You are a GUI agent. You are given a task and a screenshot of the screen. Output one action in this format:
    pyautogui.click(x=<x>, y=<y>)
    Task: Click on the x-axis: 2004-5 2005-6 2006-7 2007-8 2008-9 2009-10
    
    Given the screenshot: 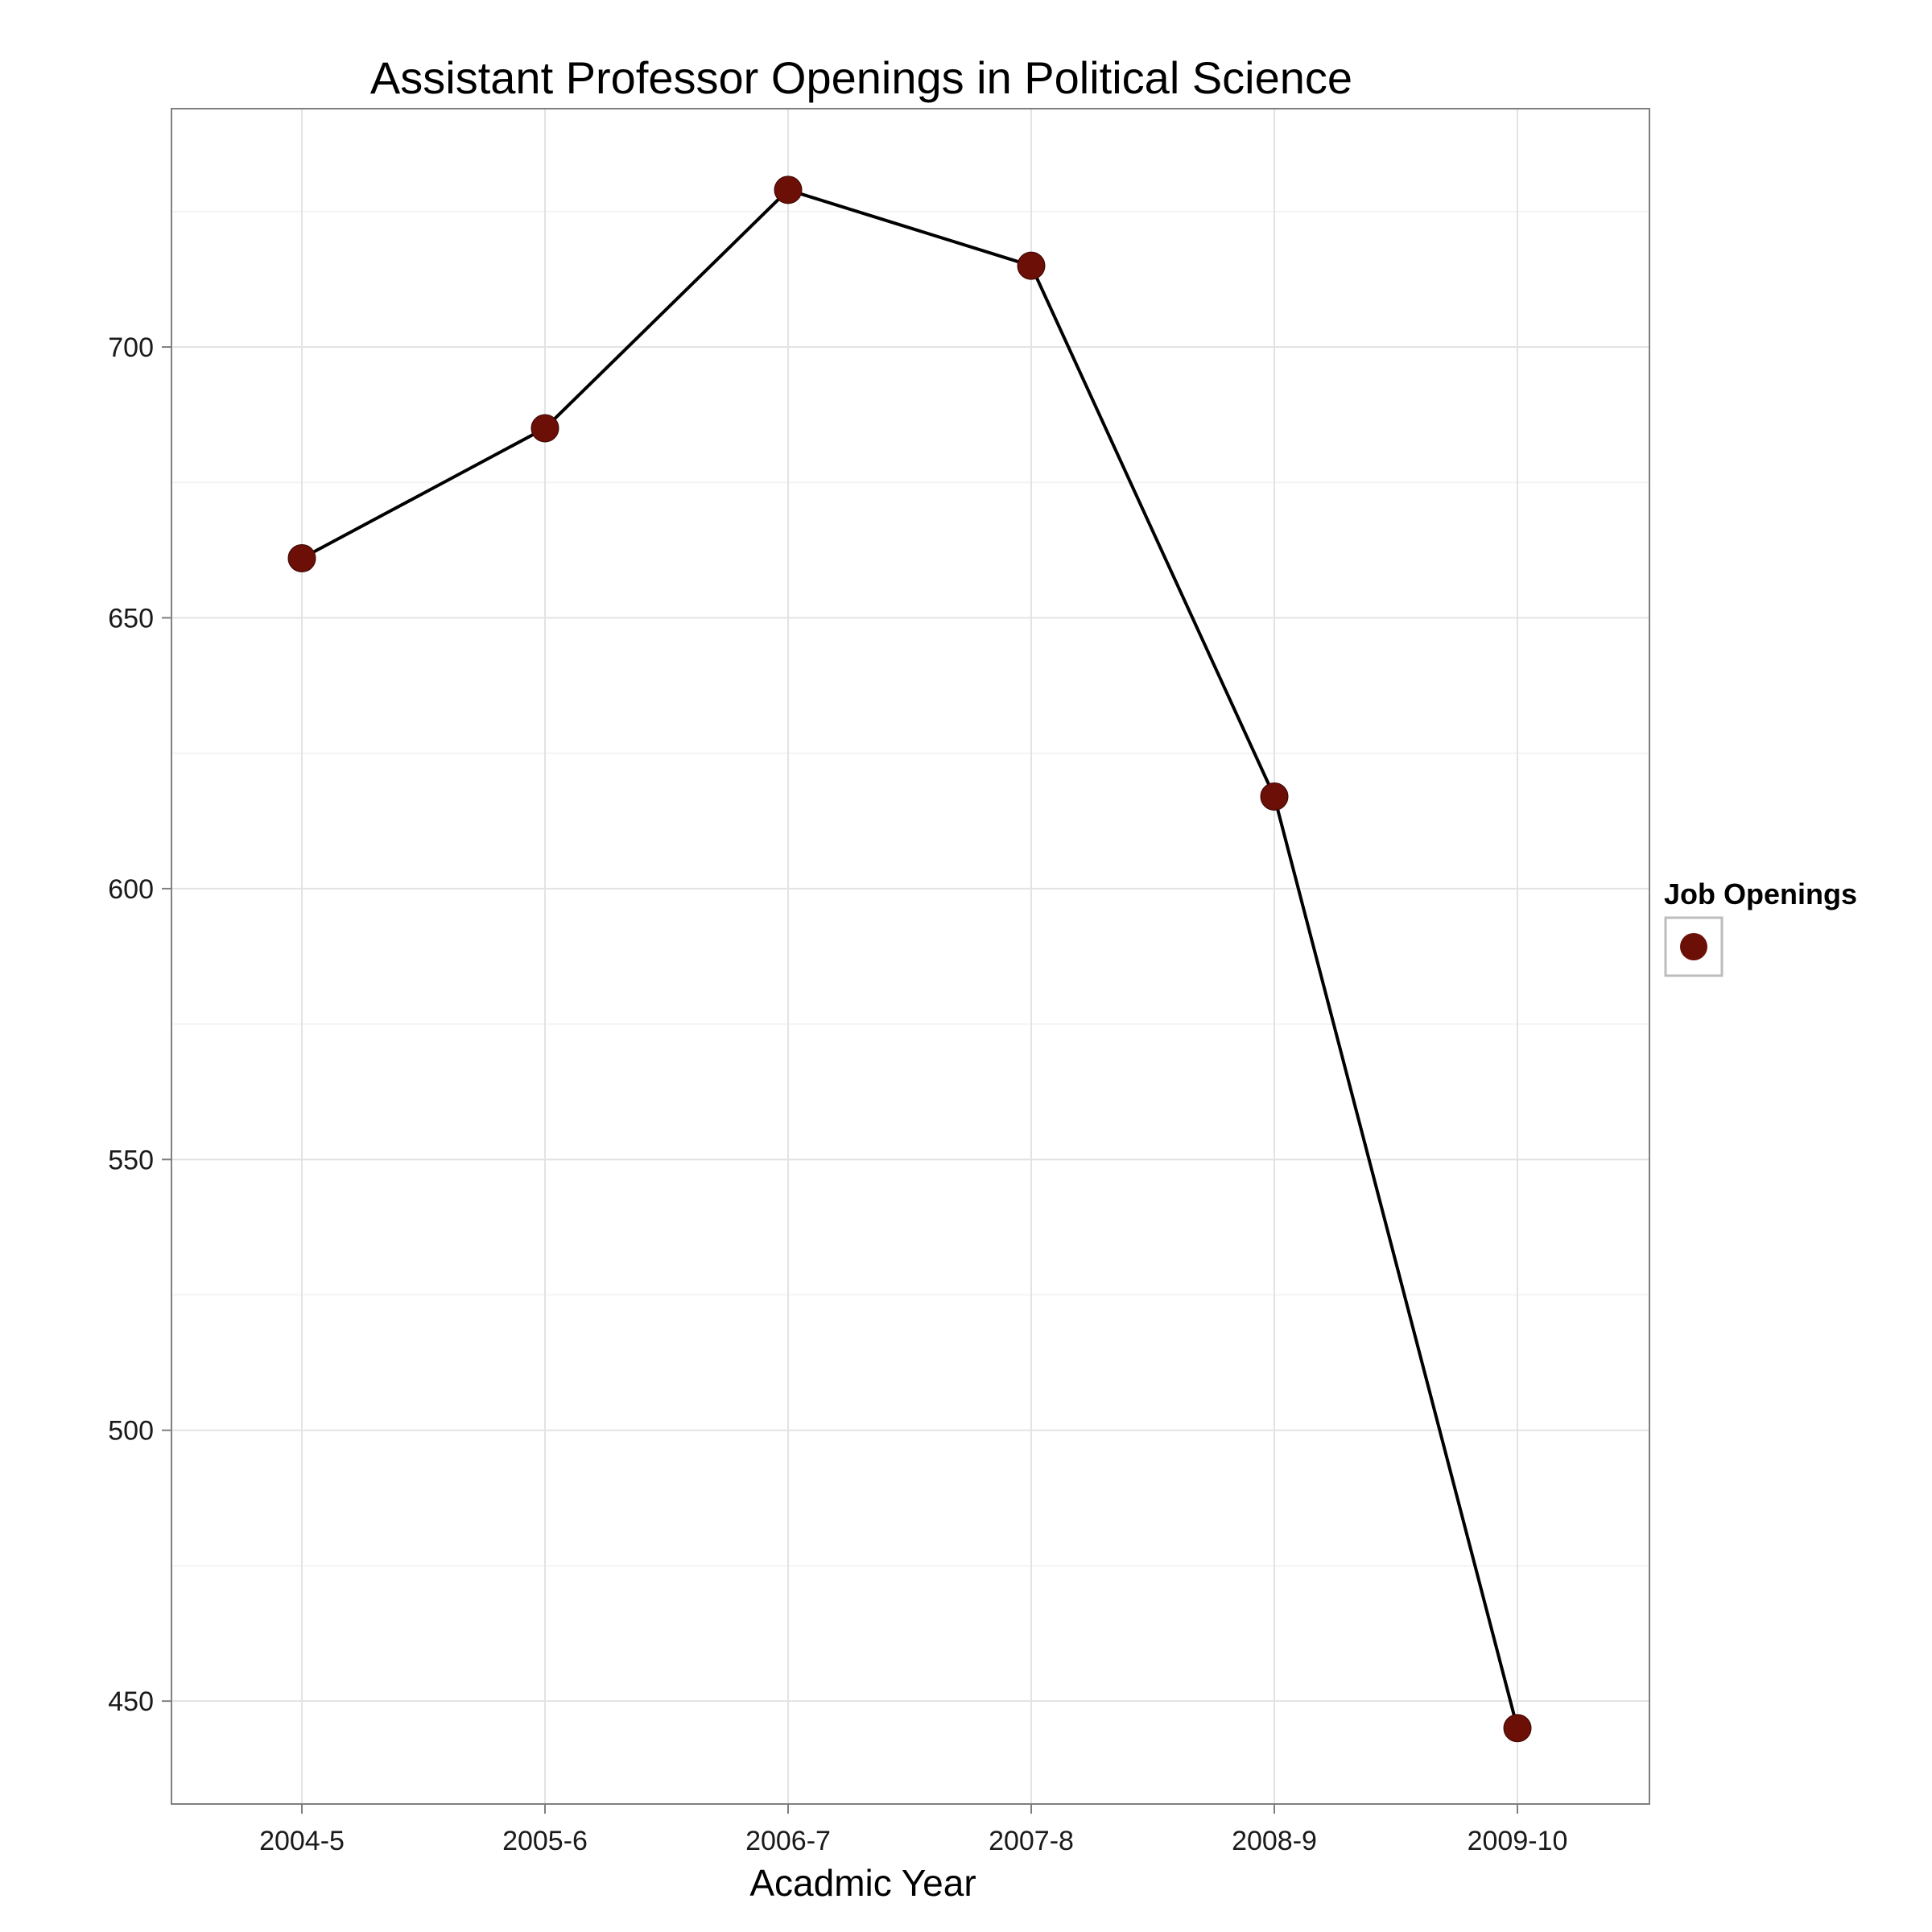 What is the action you would take?
    pyautogui.click(x=913, y=1830)
    